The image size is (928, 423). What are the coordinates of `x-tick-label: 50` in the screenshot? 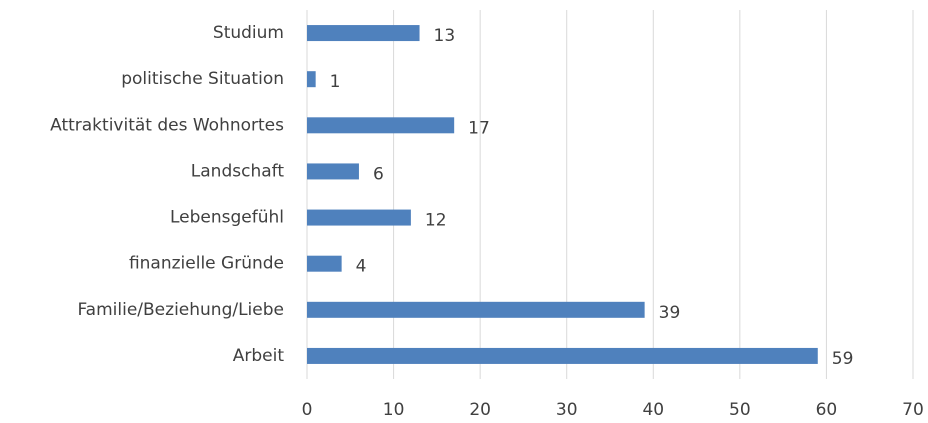 It's located at (740, 410).